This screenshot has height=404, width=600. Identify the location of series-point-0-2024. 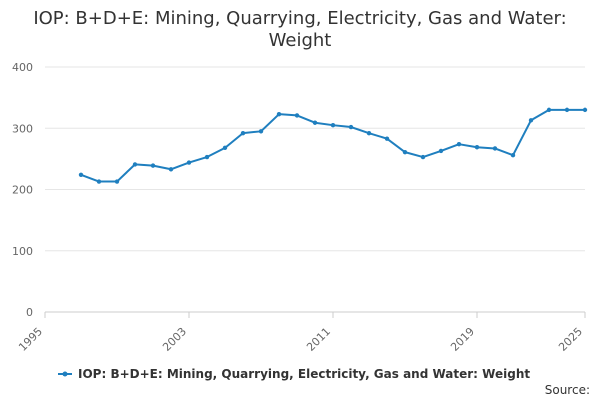
(567, 110).